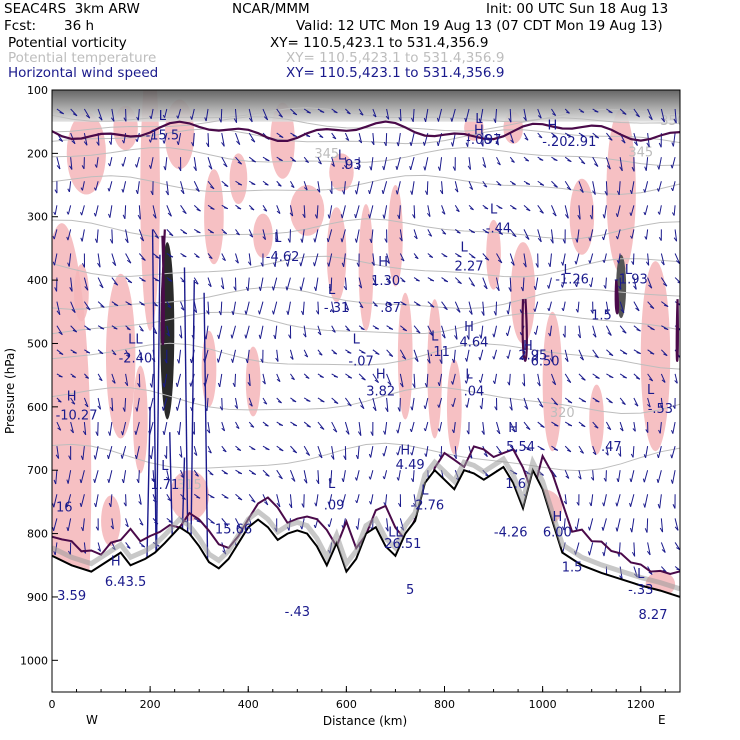 The height and width of the screenshot is (740, 740). What do you see at coordinates (651, 390) in the screenshot?
I see `extremum-label-42: L` at bounding box center [651, 390].